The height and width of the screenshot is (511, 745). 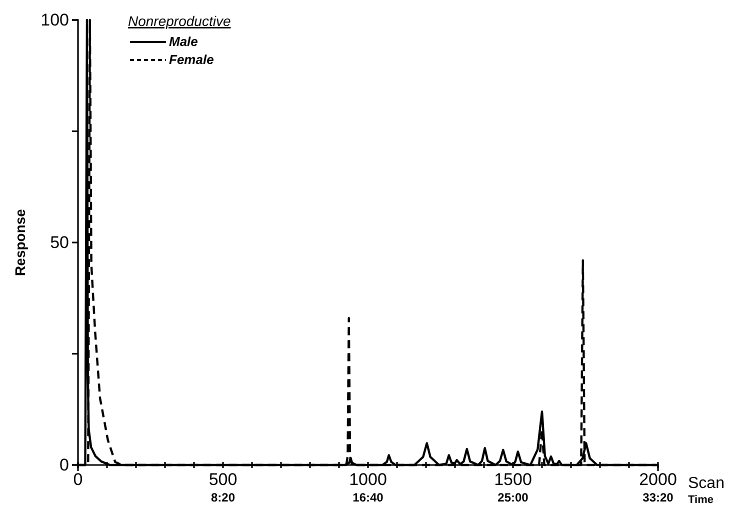 What do you see at coordinates (223, 480) in the screenshot?
I see `x-tick-label: 500` at bounding box center [223, 480].